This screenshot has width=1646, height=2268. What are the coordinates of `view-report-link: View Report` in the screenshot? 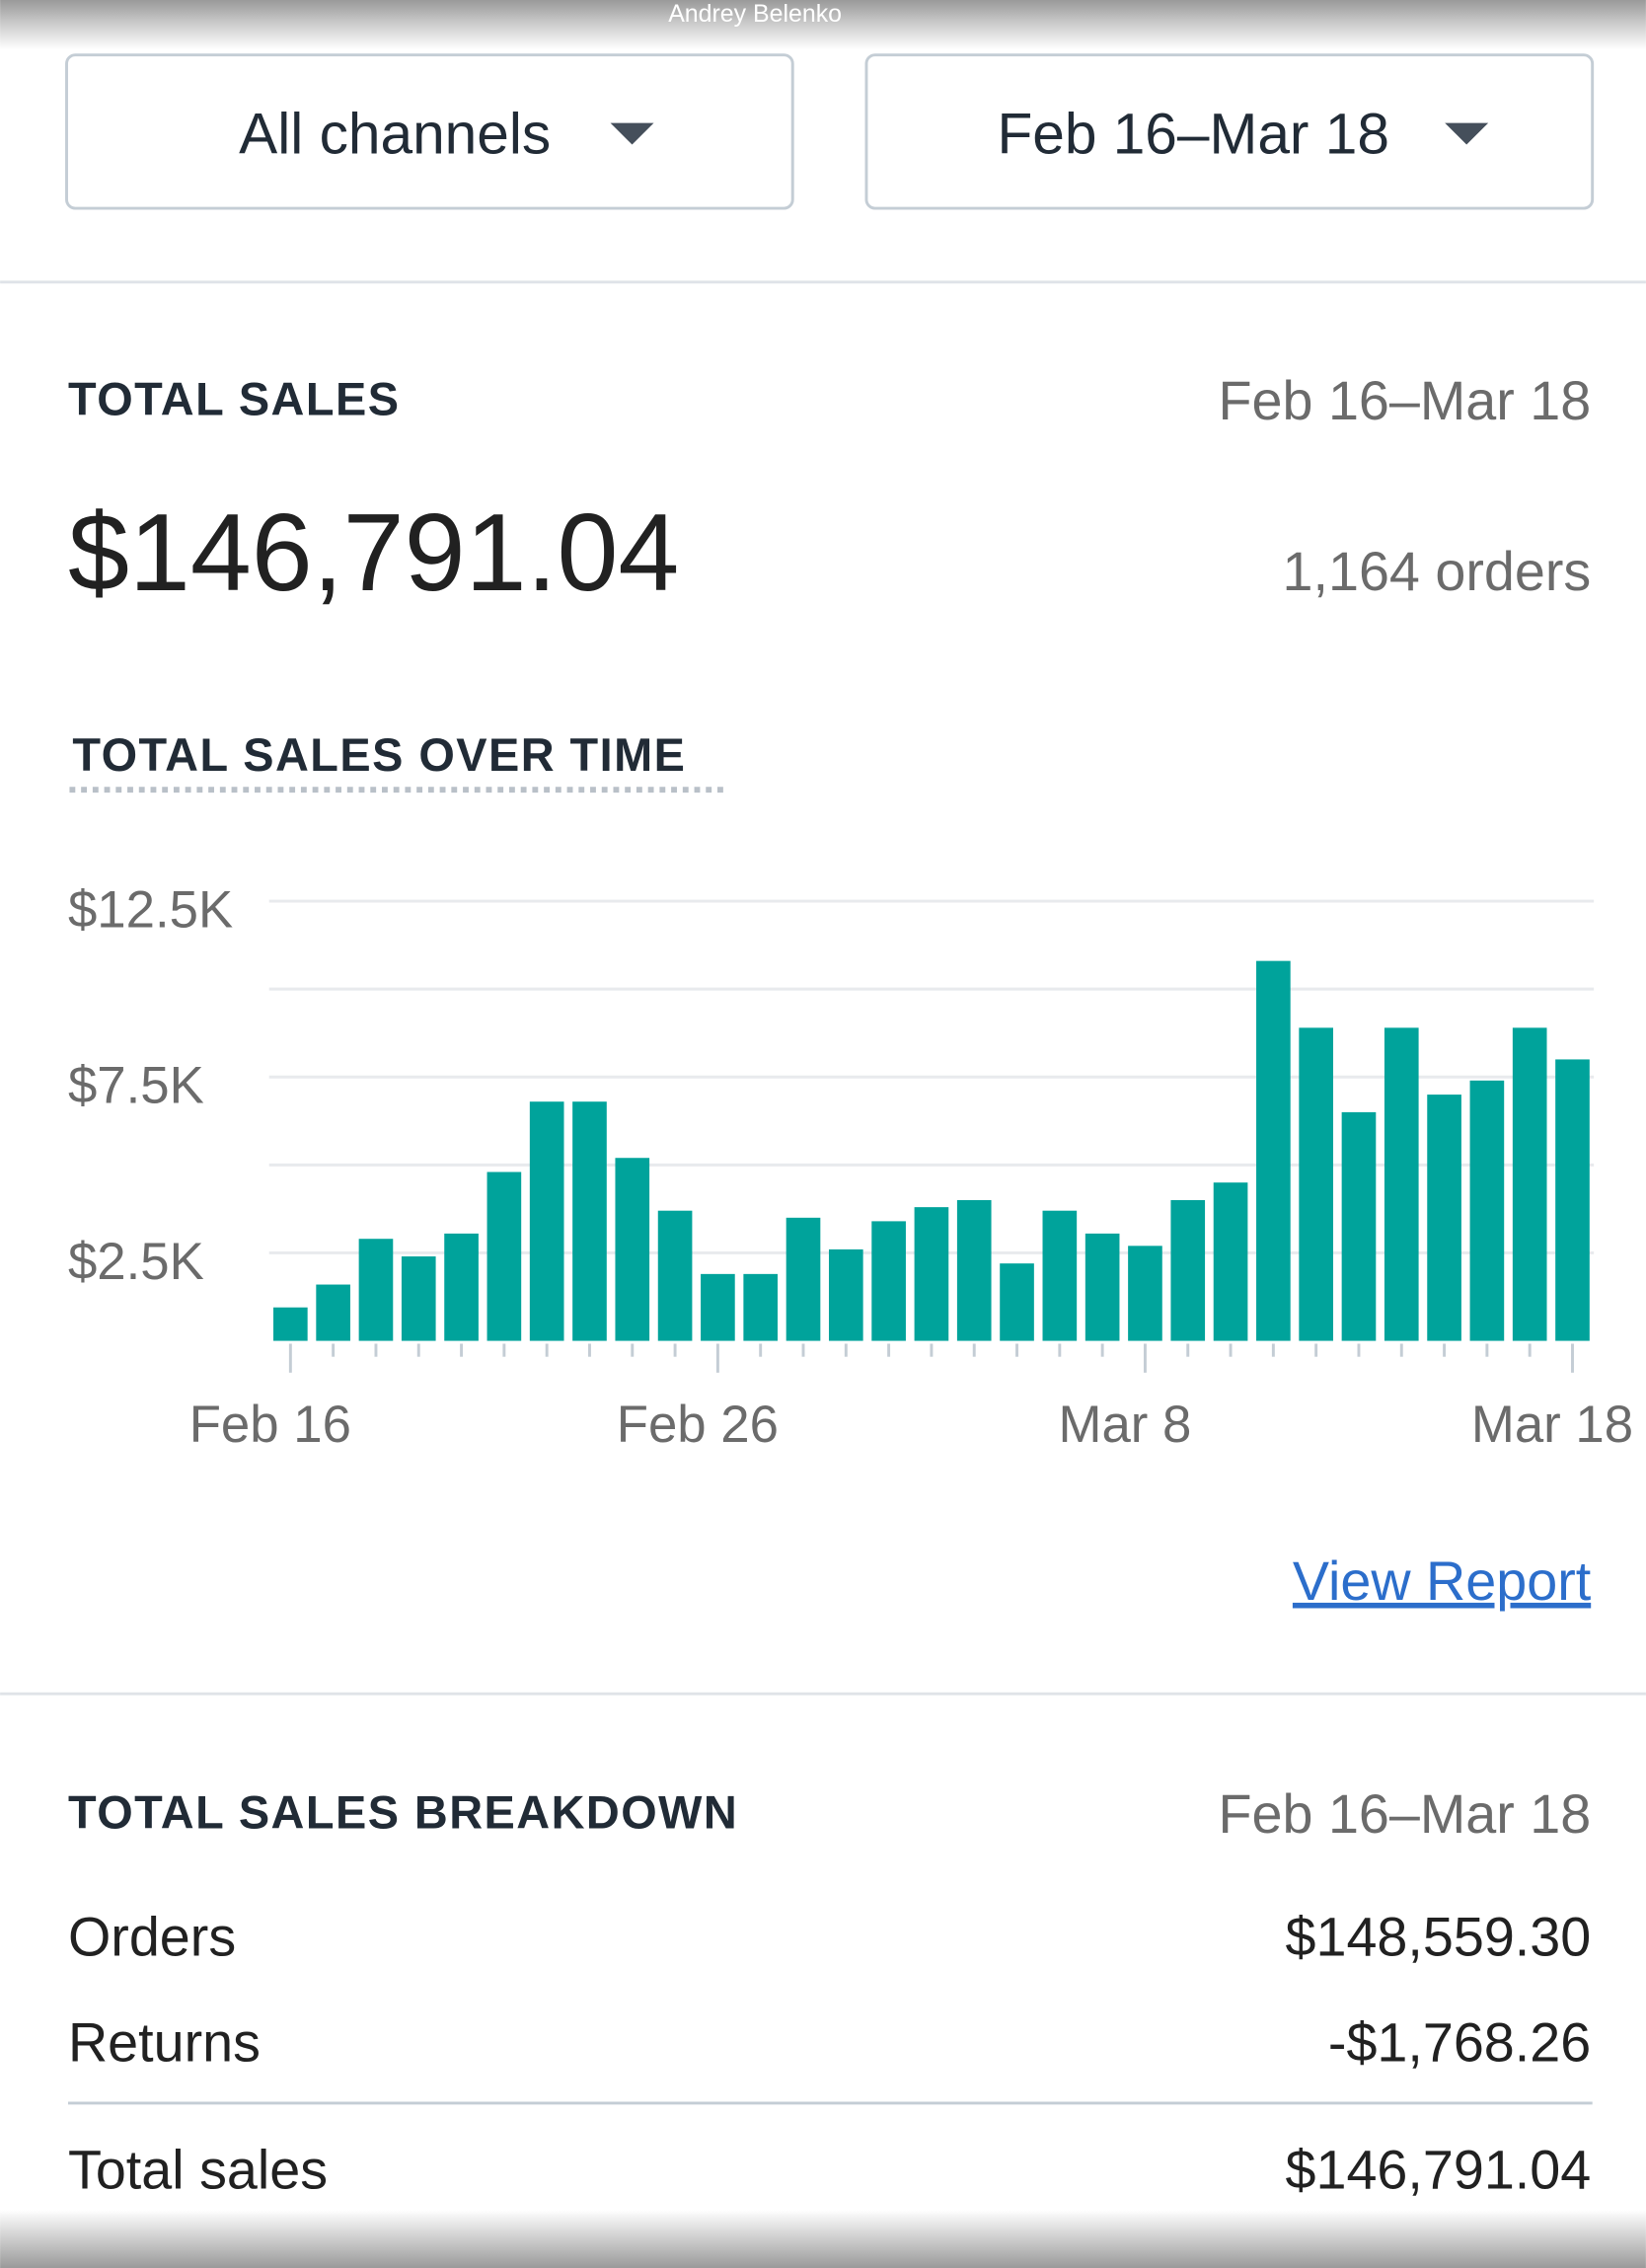 It's located at (1442, 1581).